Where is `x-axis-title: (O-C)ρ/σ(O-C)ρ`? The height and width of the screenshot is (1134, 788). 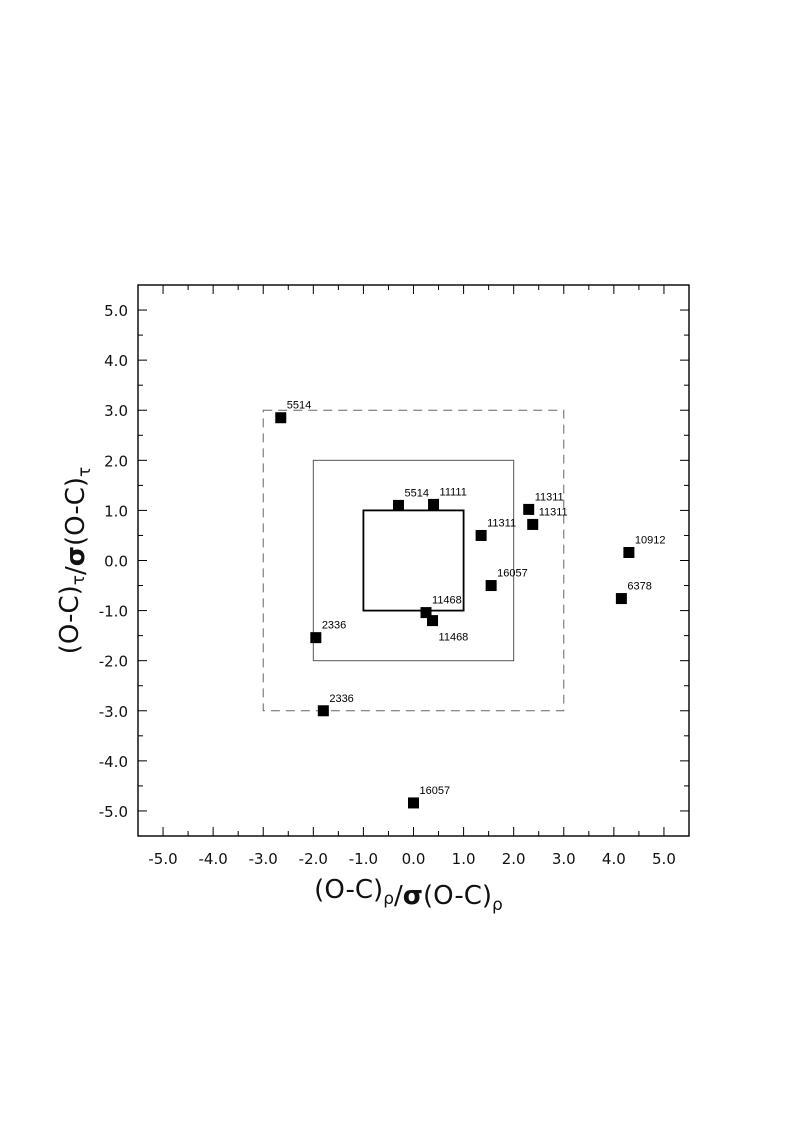 x-axis-title: (O-C)ρ/σ(O-C)ρ is located at coordinates (408, 895).